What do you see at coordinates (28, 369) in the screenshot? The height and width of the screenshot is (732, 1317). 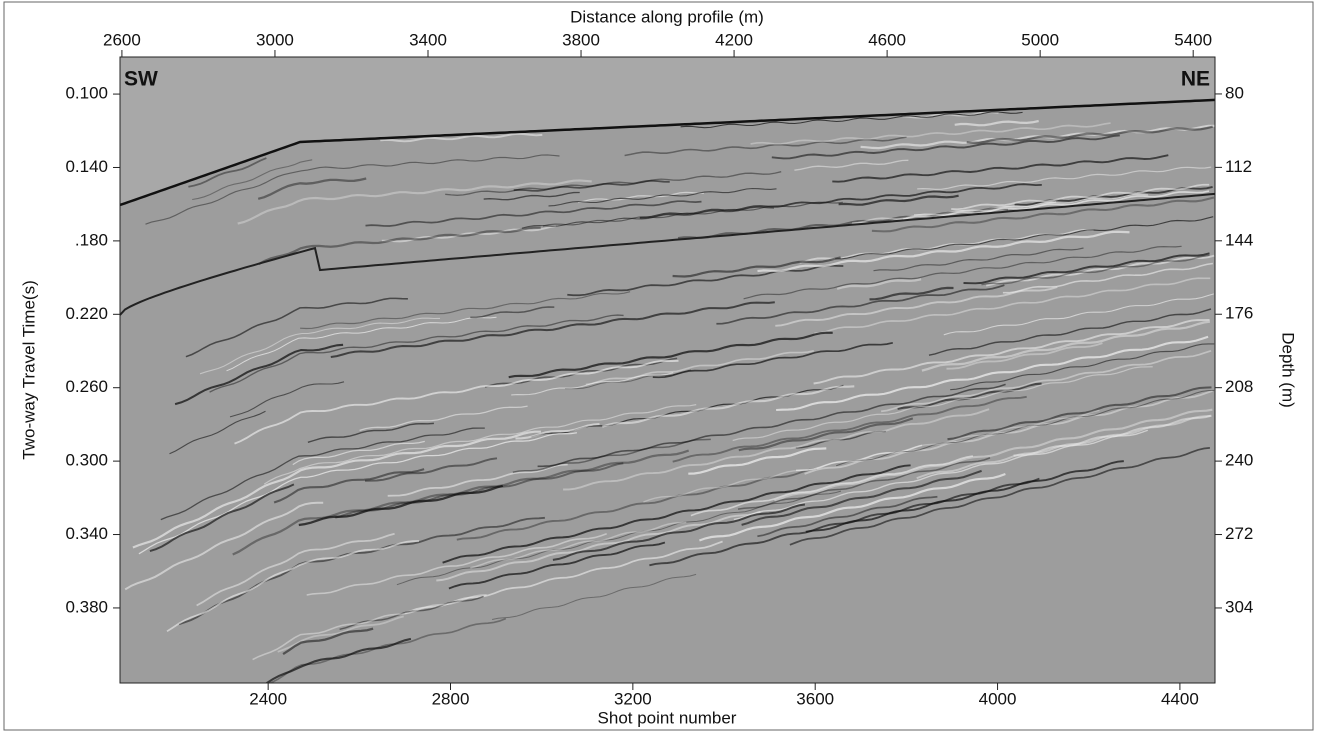 I see `y-axis-title: Two-way Travel Time(s)` at bounding box center [28, 369].